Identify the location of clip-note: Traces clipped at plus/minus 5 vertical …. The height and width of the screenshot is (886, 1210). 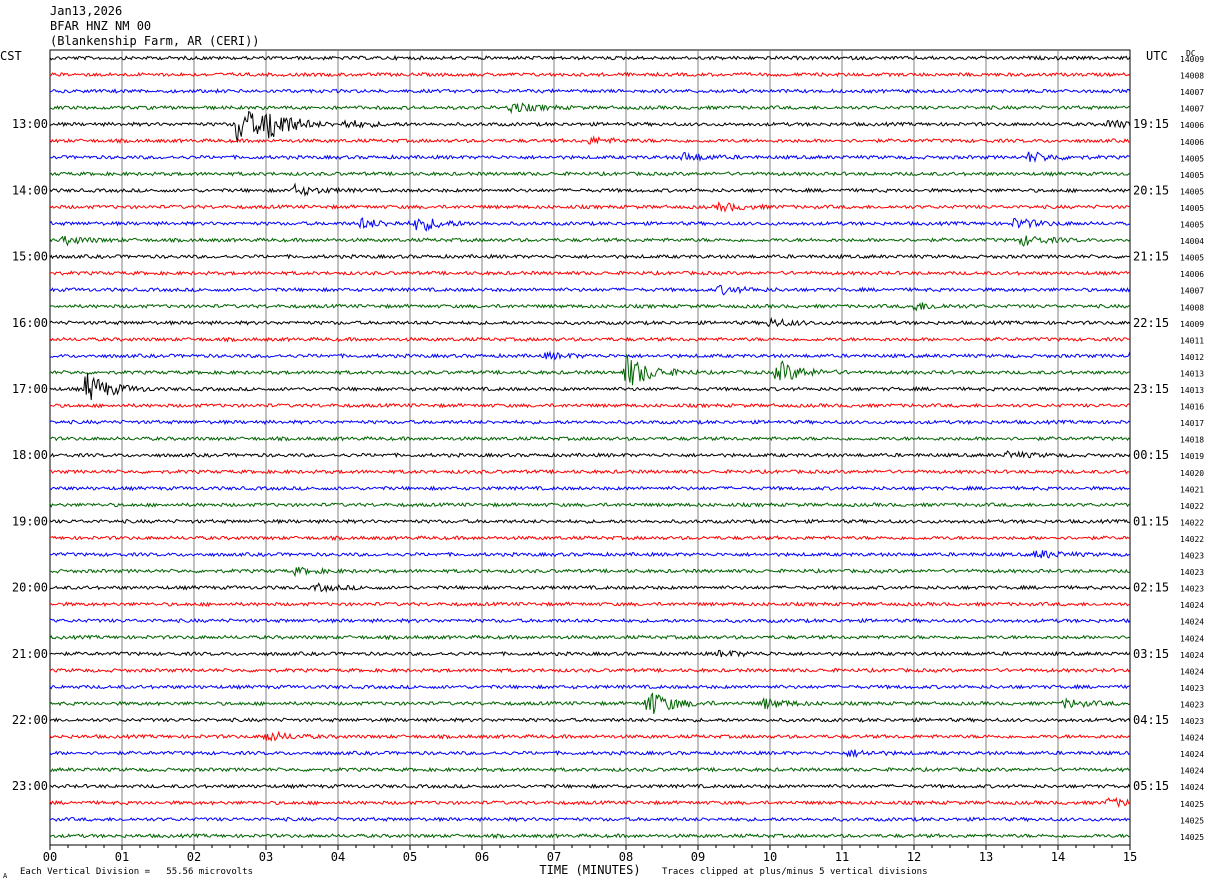
(795, 872).